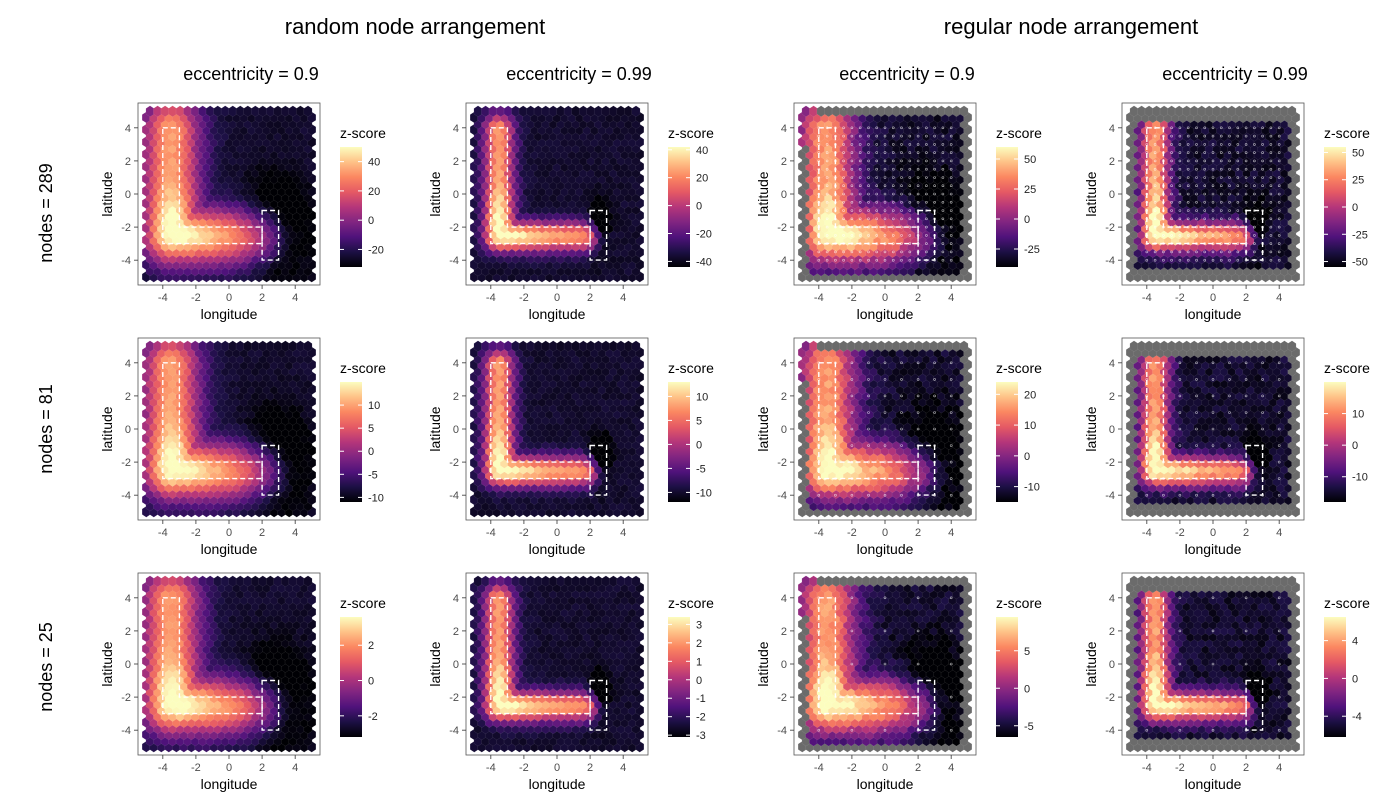 This screenshot has height=800, width=1400. What do you see at coordinates (704, 493) in the screenshot?
I see `legend-tick-label: -10` at bounding box center [704, 493].